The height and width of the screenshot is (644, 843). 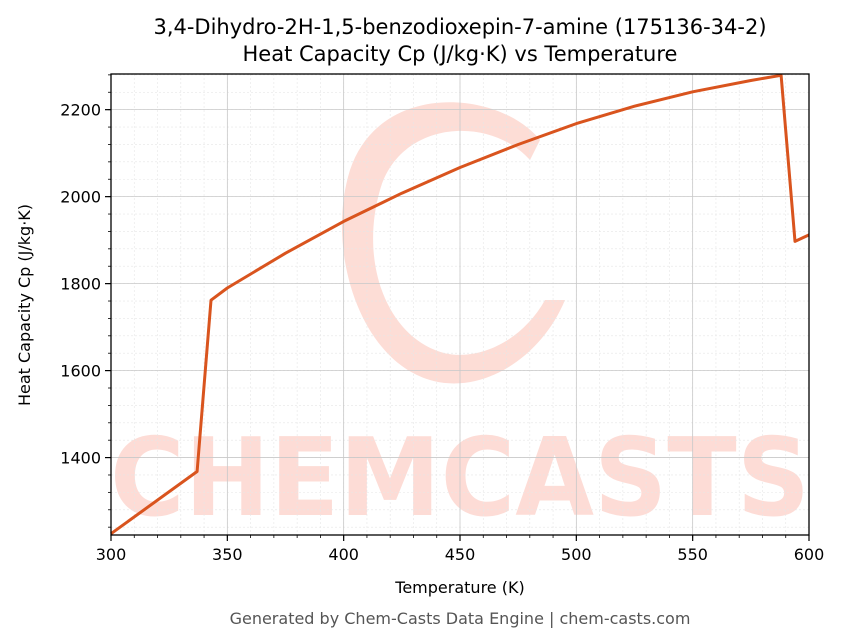 What do you see at coordinates (80, 284) in the screenshot?
I see `y-tick-label: 1800` at bounding box center [80, 284].